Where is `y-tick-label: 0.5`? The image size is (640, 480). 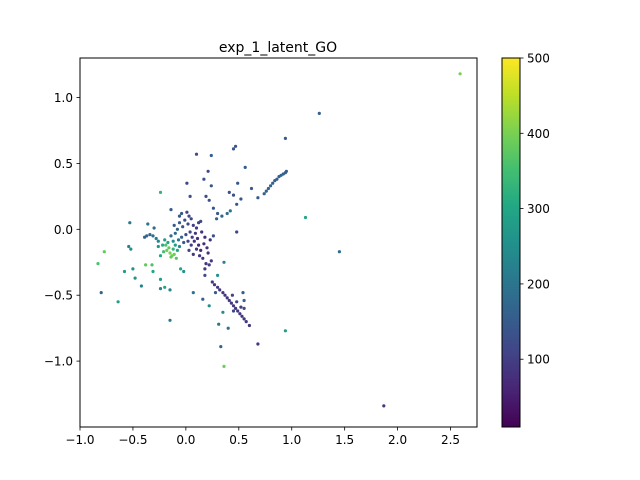
y-tick-label: 0.5 is located at coordinates (63, 164).